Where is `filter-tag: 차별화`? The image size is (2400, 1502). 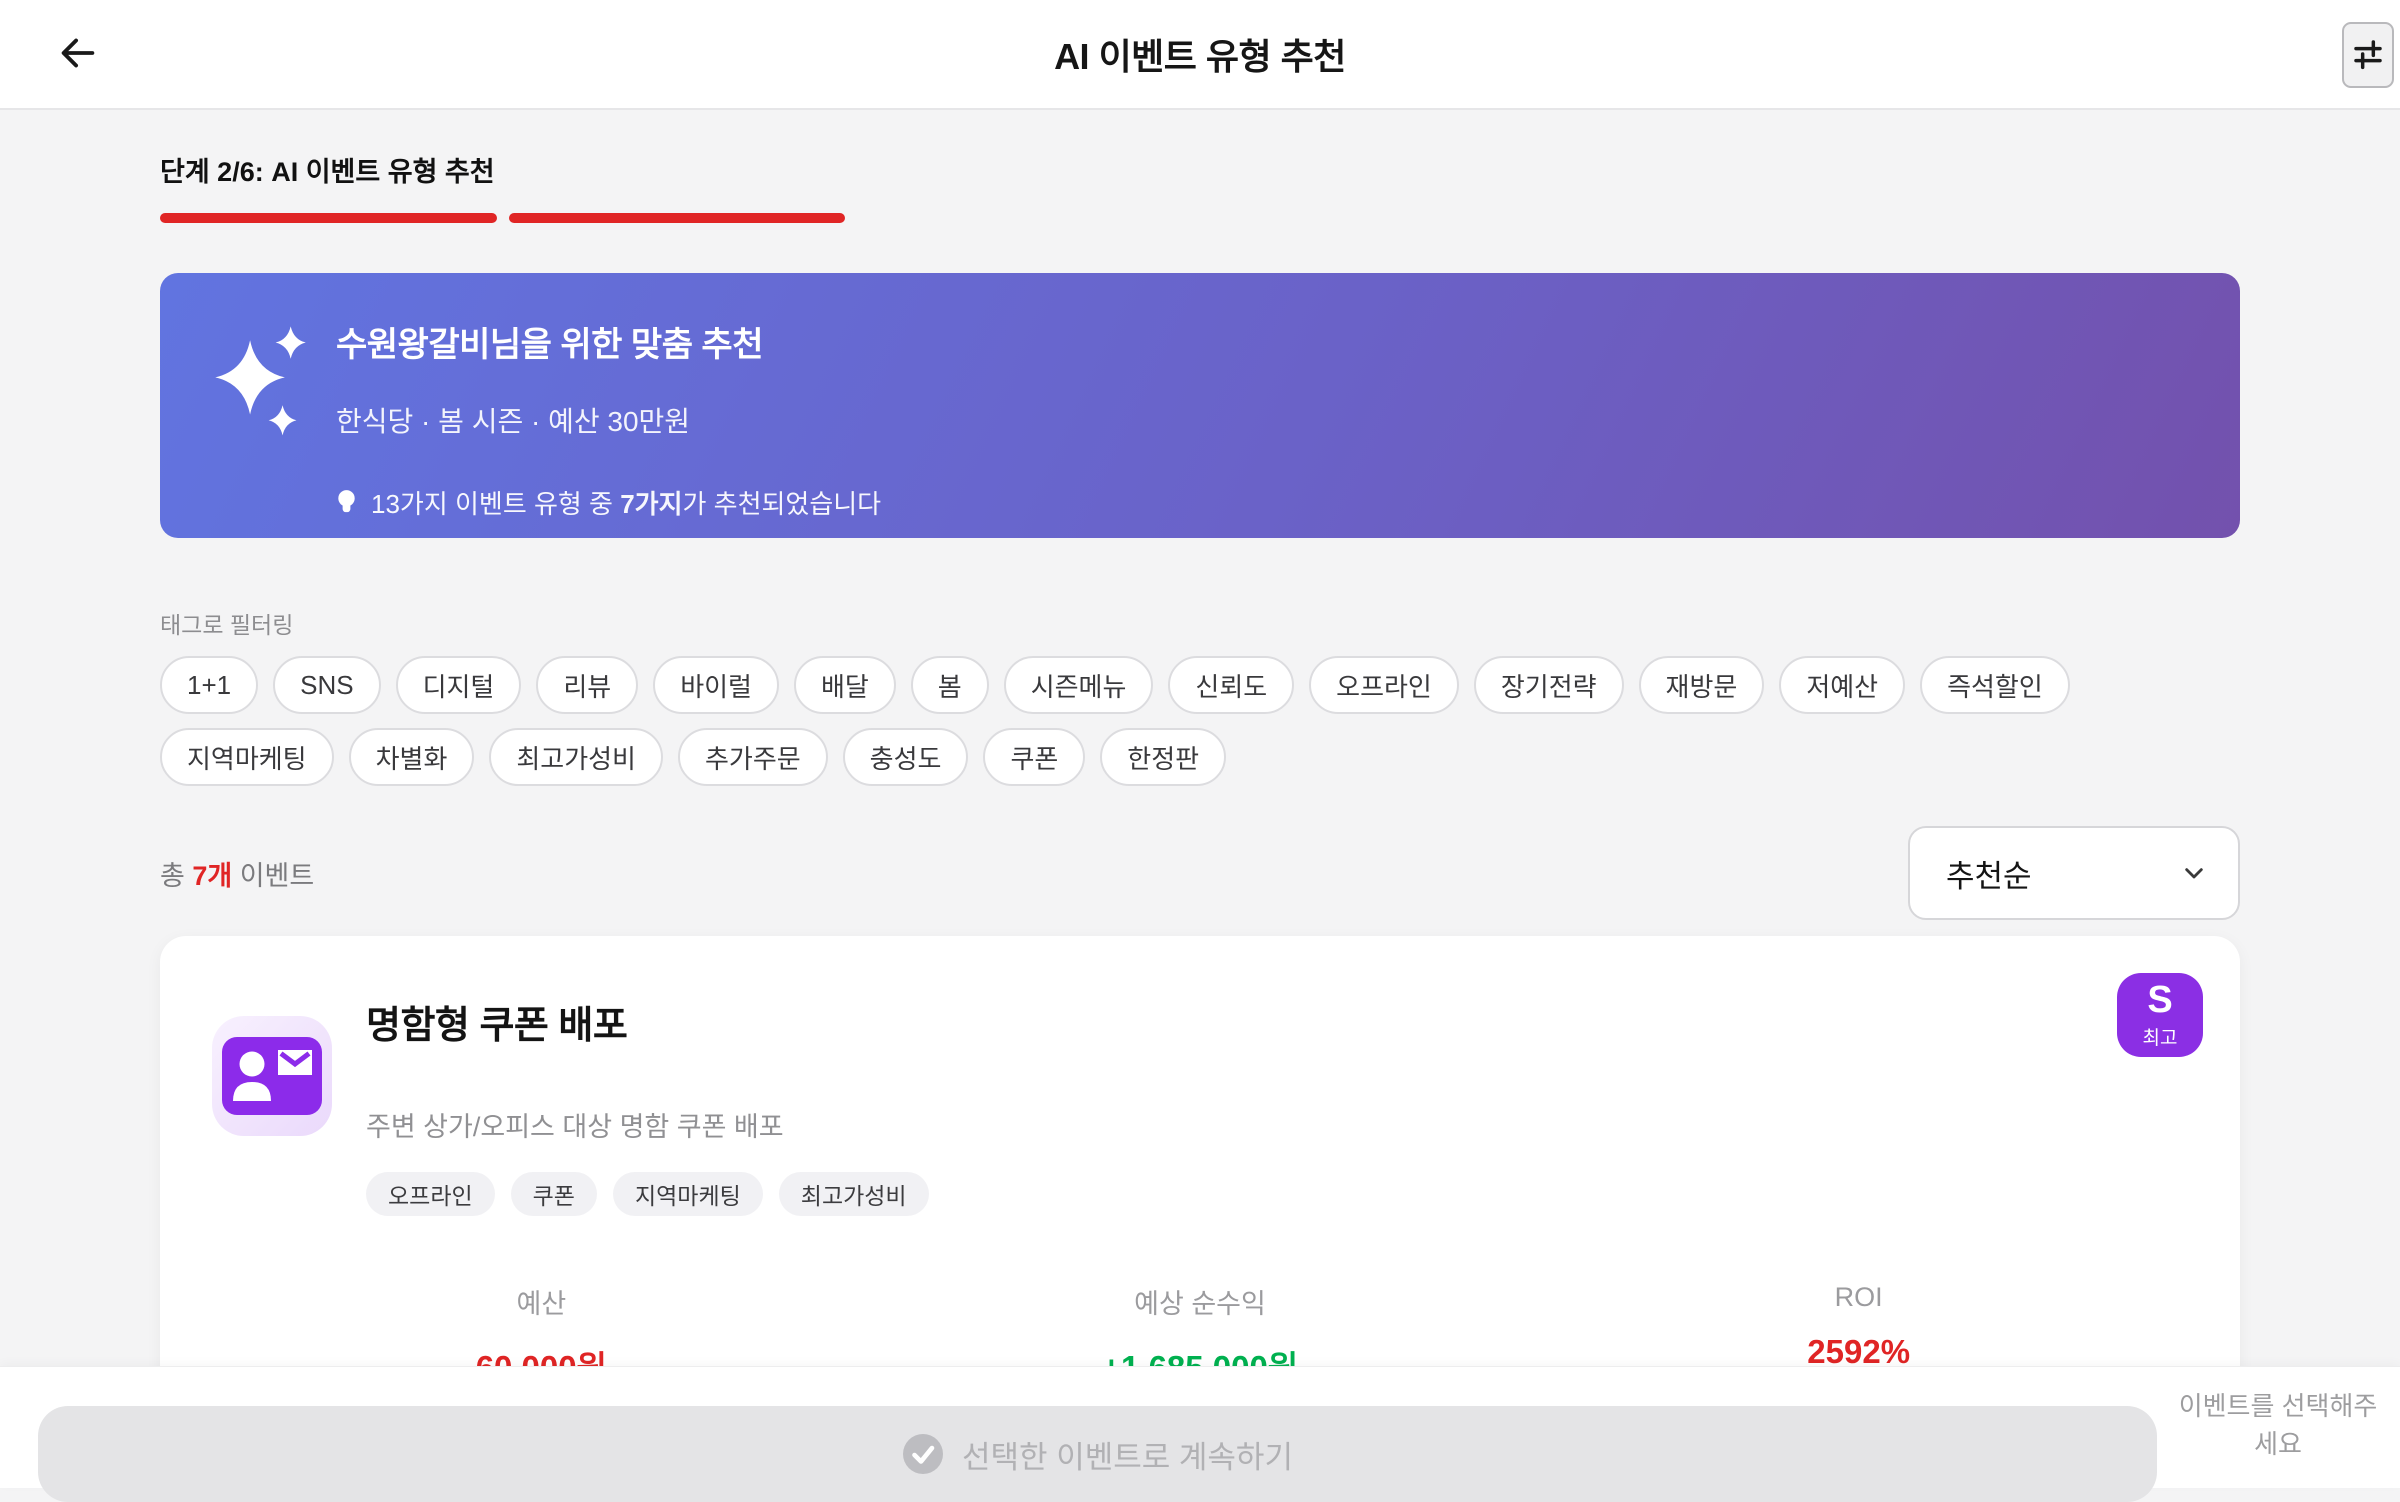
filter-tag: 차별화 is located at coordinates (411, 757).